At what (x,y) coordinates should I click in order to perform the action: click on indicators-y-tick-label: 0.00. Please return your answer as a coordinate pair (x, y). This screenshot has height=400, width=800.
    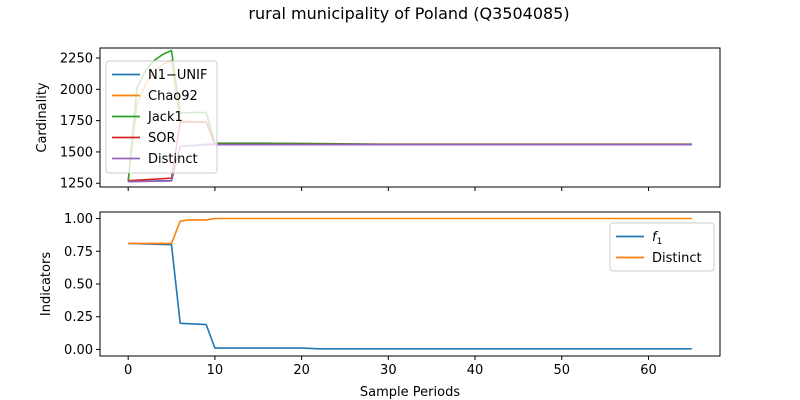
    Looking at the image, I should click on (78, 350).